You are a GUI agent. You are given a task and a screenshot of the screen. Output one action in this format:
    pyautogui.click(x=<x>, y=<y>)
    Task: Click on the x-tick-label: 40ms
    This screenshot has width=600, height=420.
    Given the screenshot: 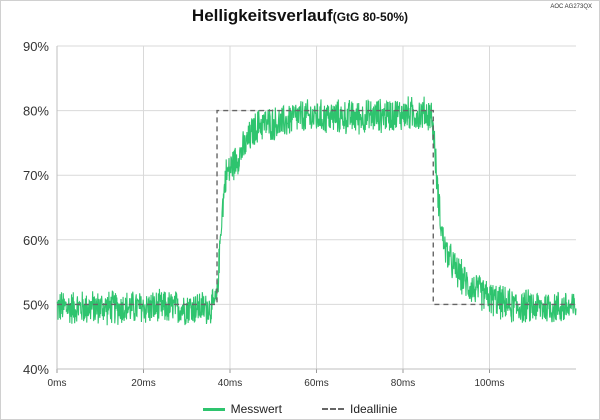 What is the action you would take?
    pyautogui.click(x=230, y=383)
    